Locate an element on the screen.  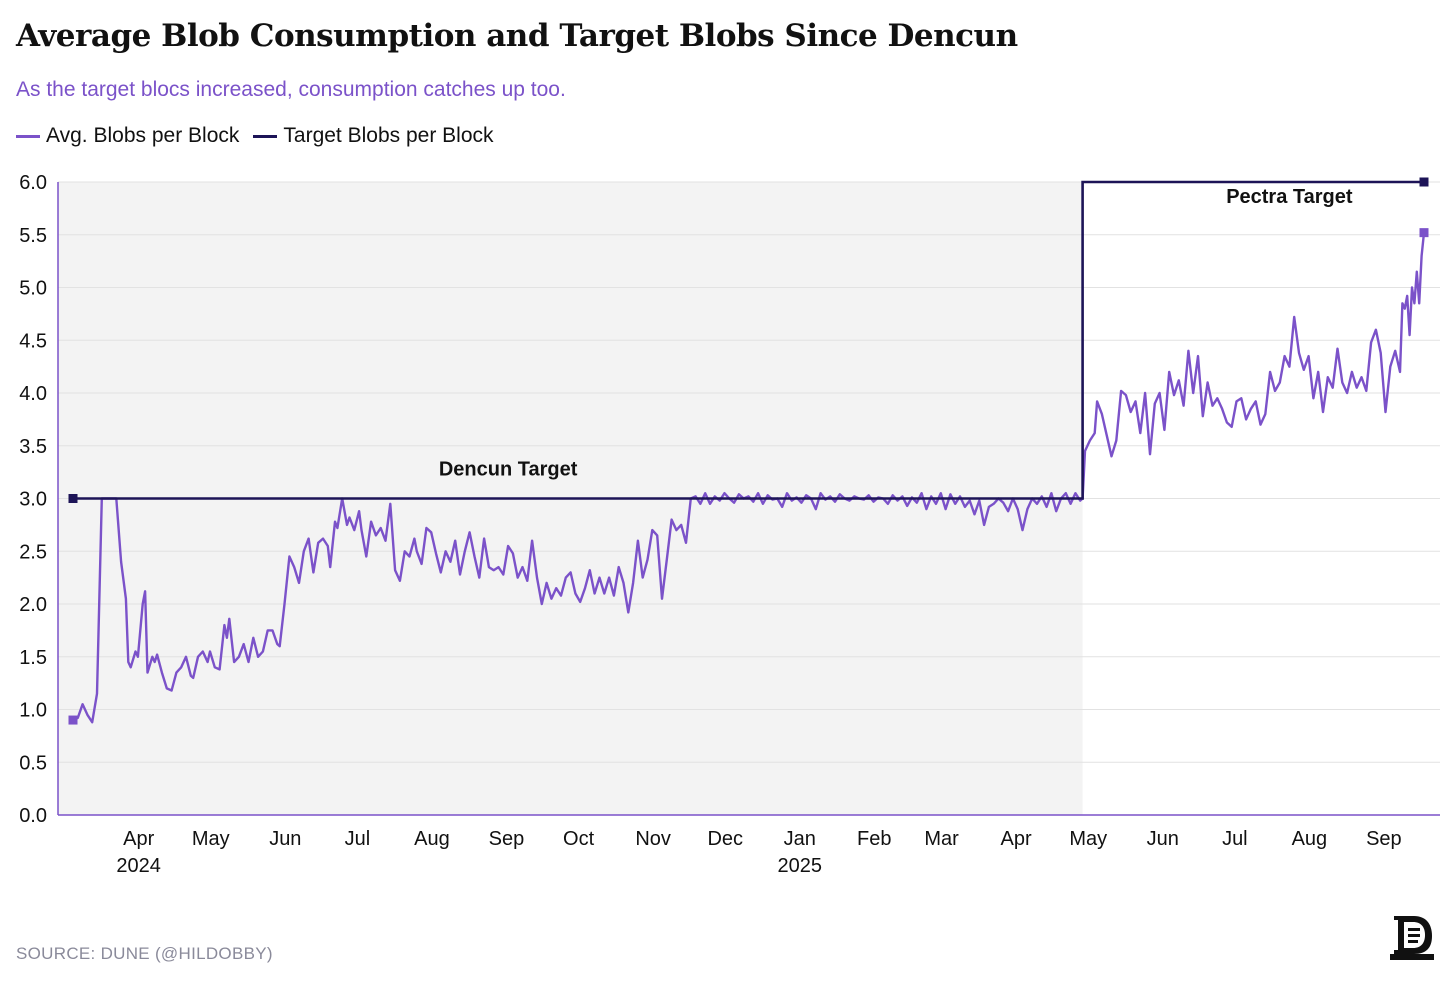
y-tick-label: 4.5 is located at coordinates (33, 341).